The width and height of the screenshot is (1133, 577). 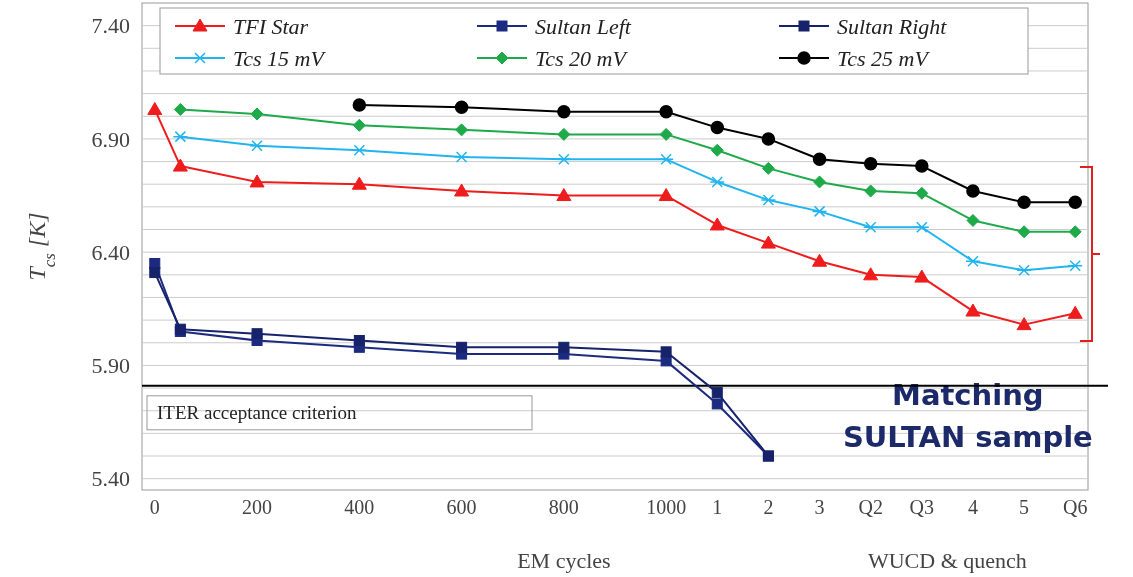 I want to click on x-tick-label: Q6, so click(x=1075, y=507).